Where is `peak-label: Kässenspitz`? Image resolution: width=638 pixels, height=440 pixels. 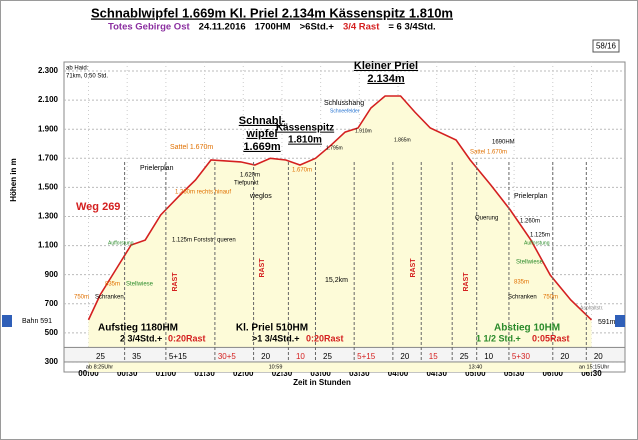 peak-label: Kässenspitz is located at coordinates (305, 128).